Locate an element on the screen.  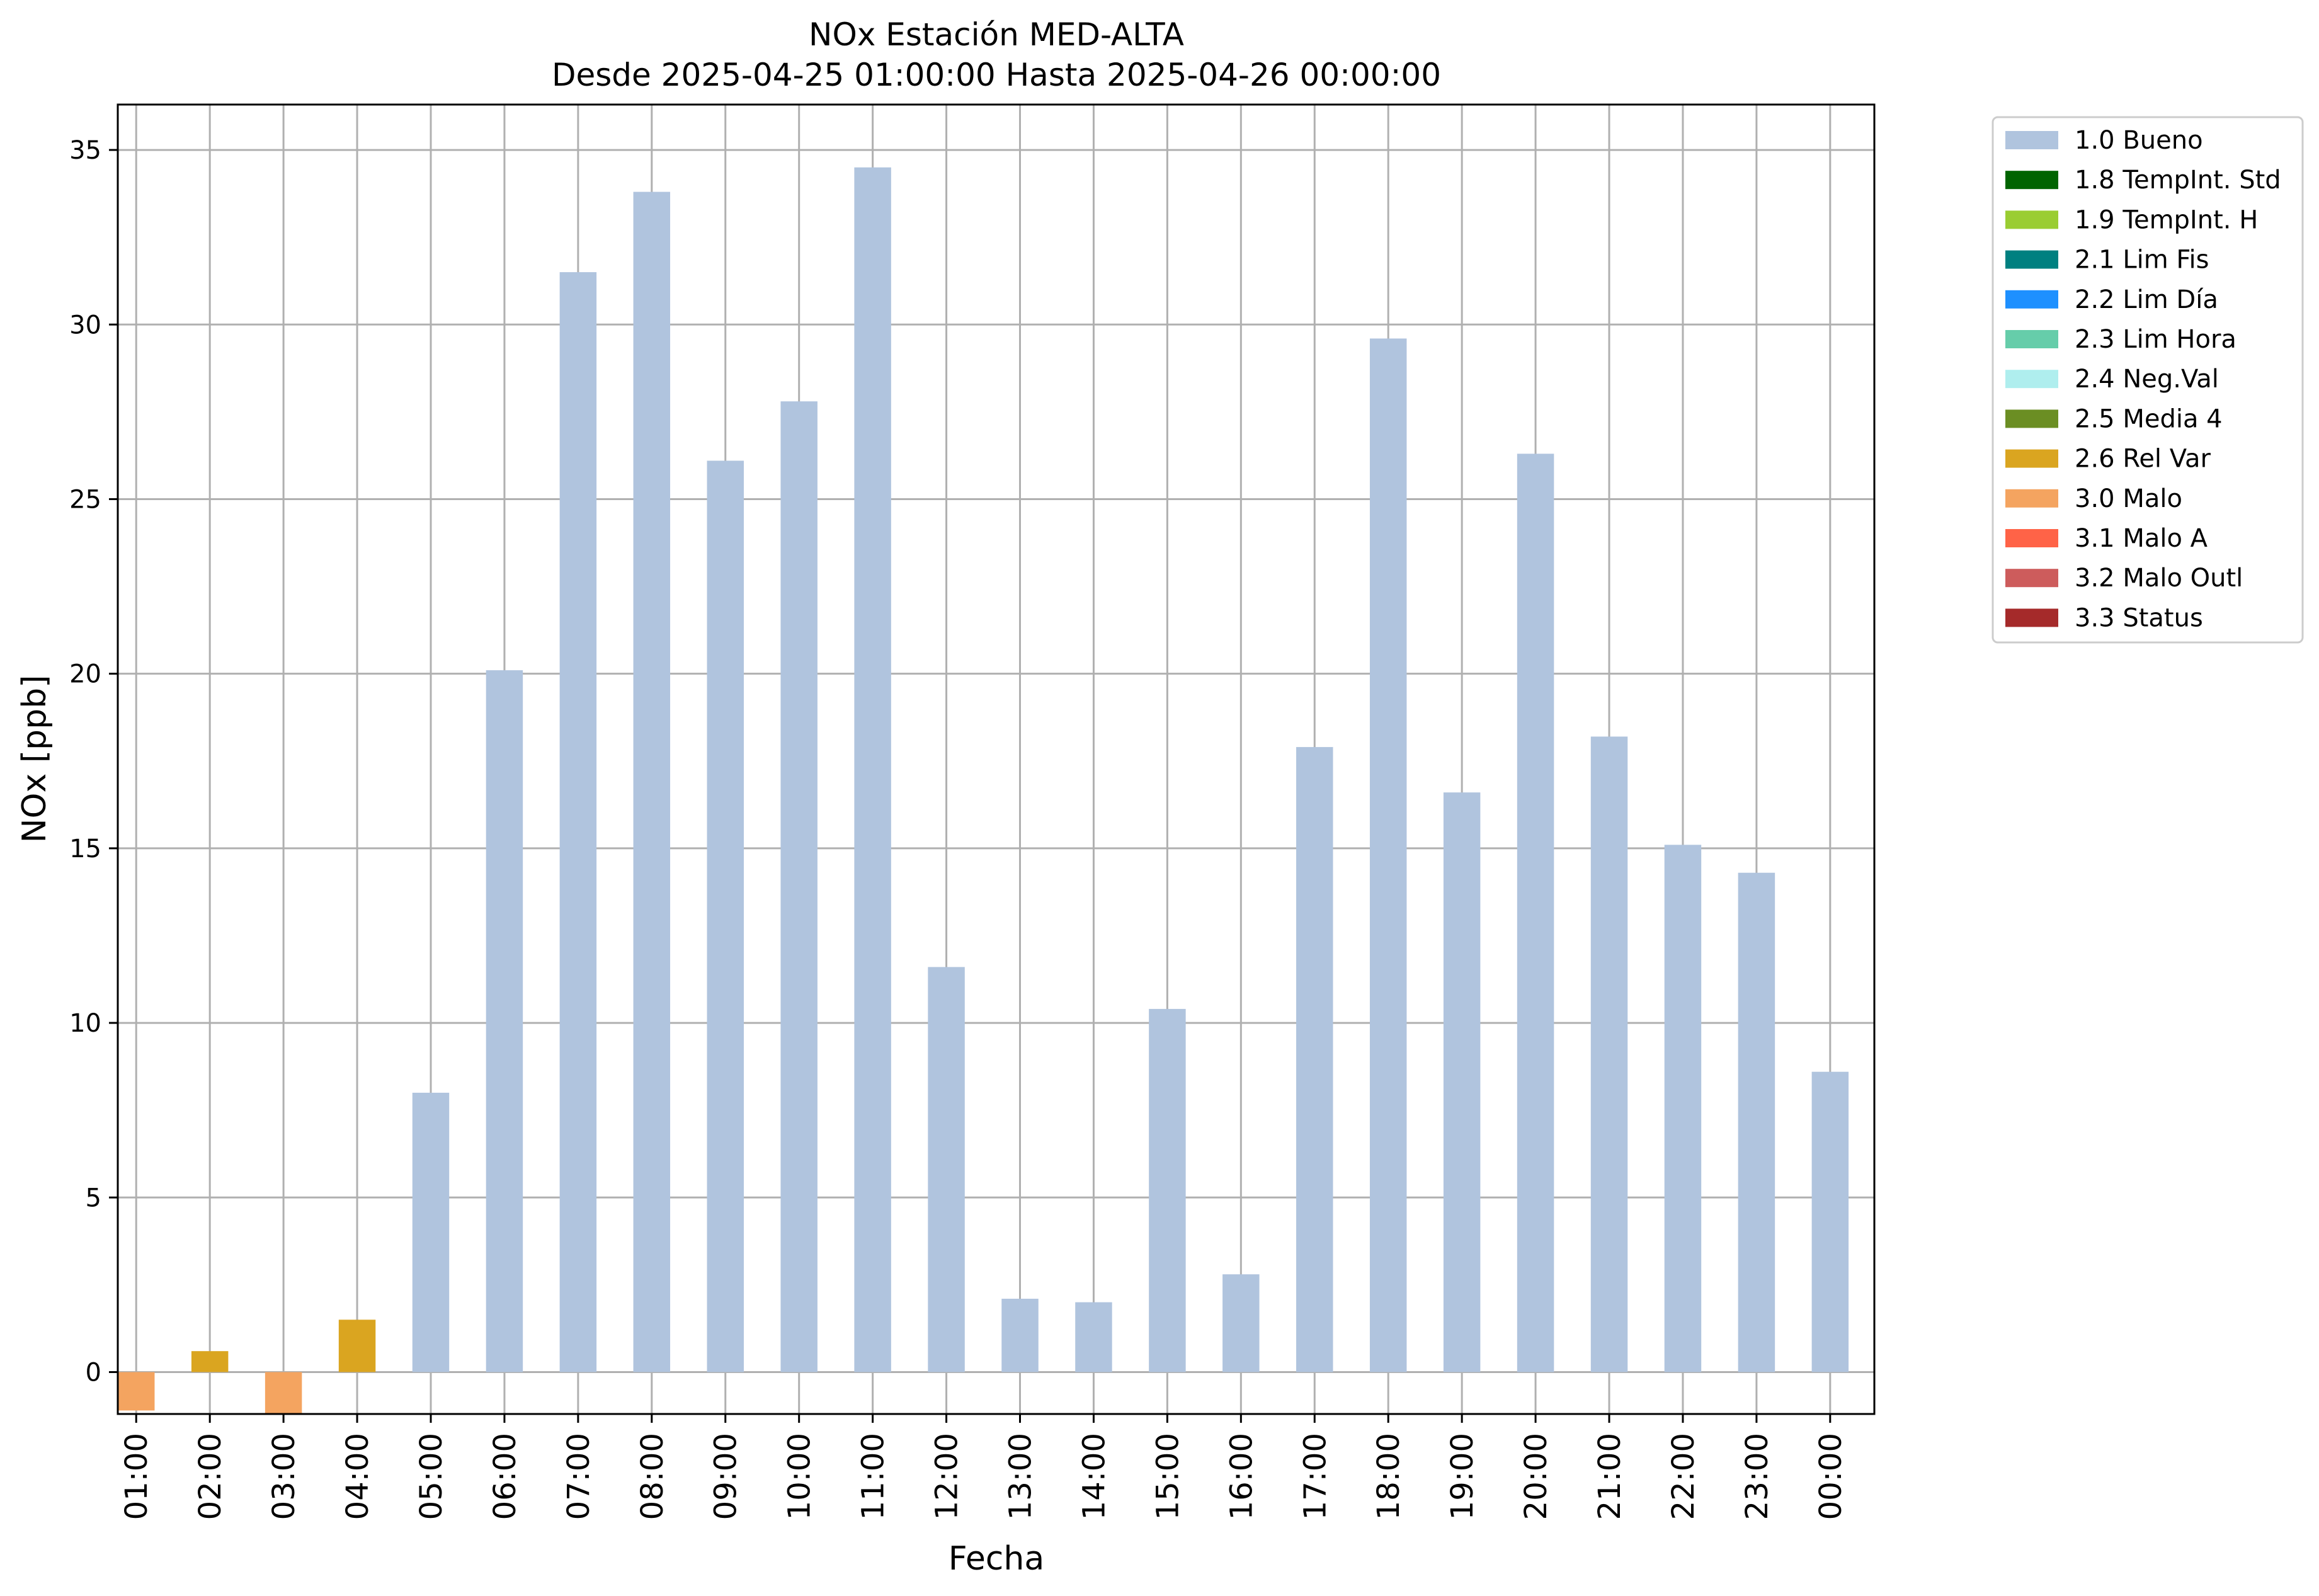
y-tick-label: 35 is located at coordinates (85, 150).